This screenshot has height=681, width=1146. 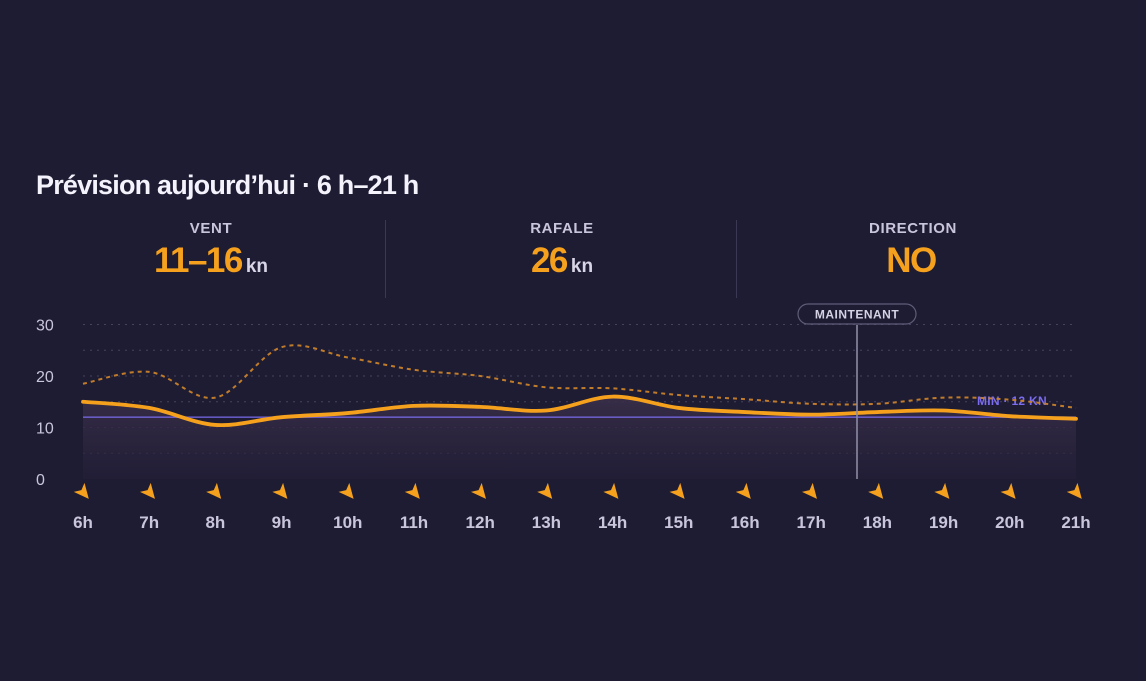 I want to click on gust-series-line, so click(x=579, y=376).